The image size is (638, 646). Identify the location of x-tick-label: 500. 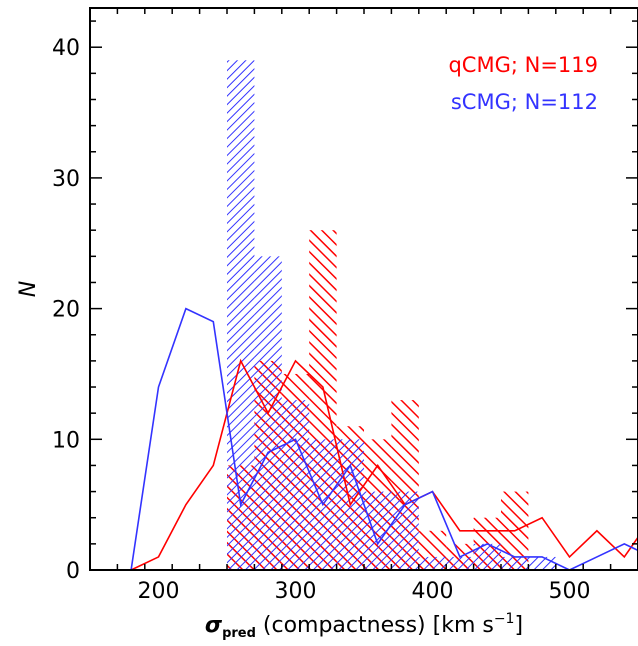
(570, 591).